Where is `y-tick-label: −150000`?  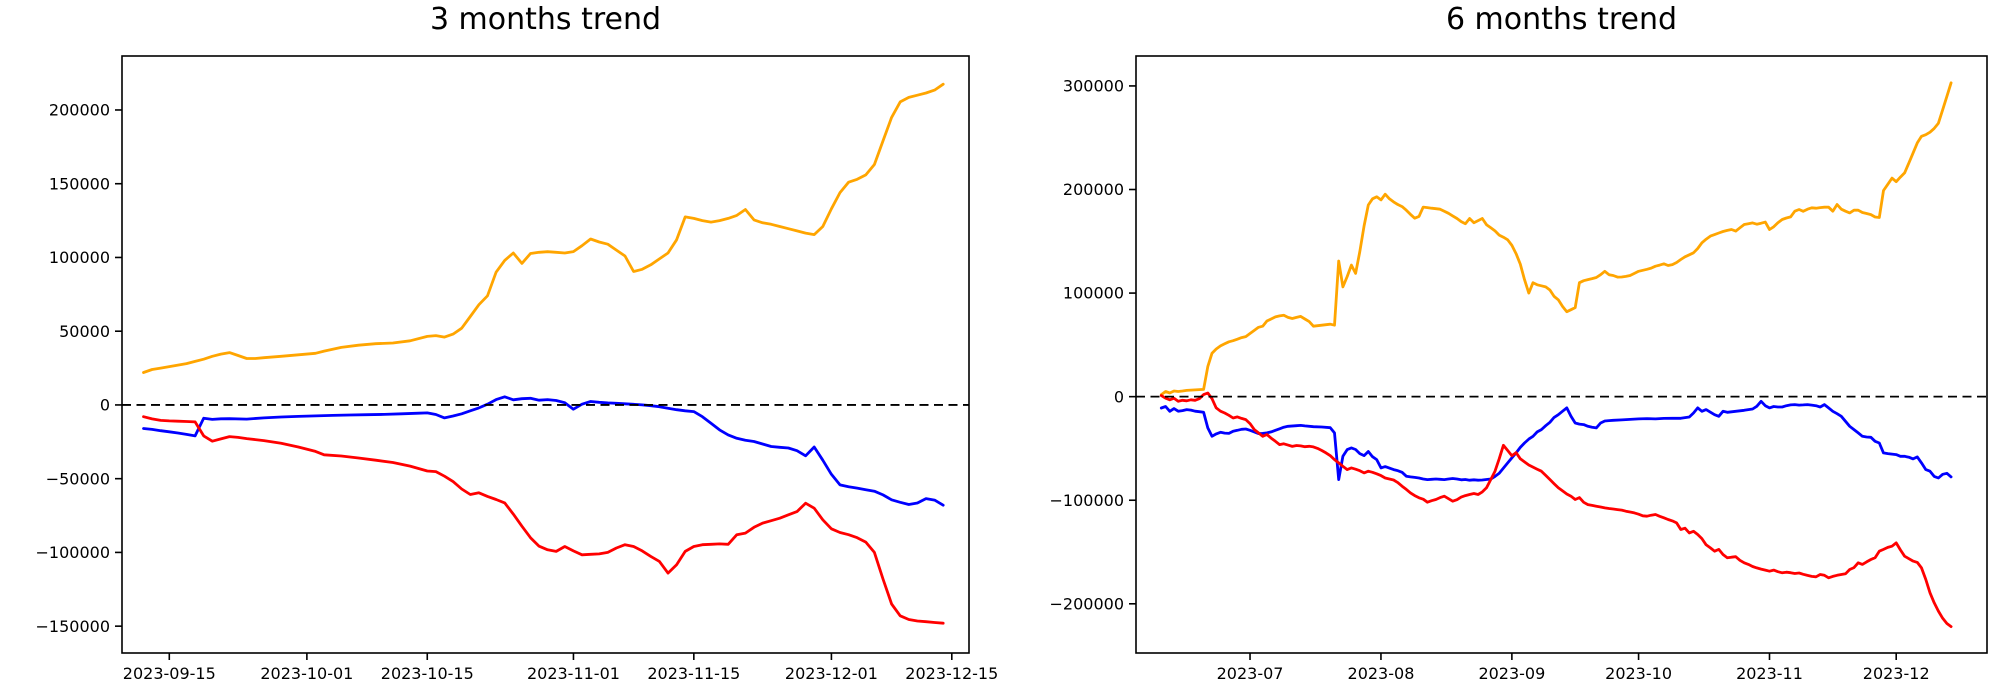
y-tick-label: −150000 is located at coordinates (73, 626).